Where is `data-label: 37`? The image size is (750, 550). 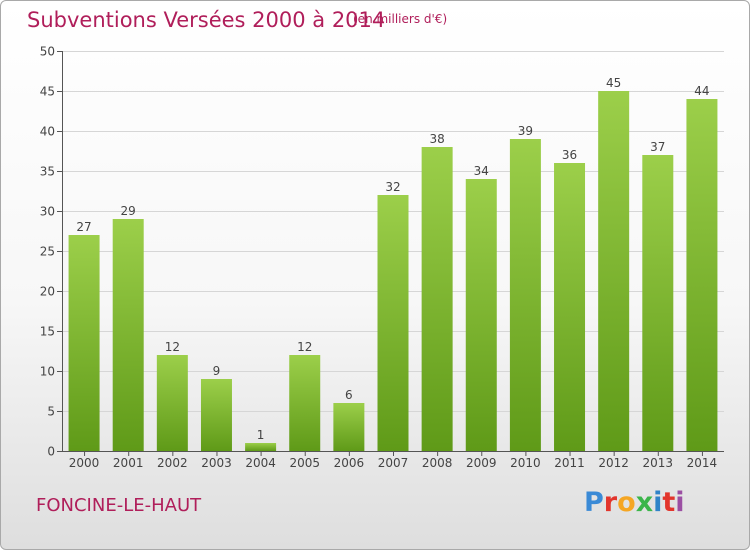 data-label: 37 is located at coordinates (657, 147).